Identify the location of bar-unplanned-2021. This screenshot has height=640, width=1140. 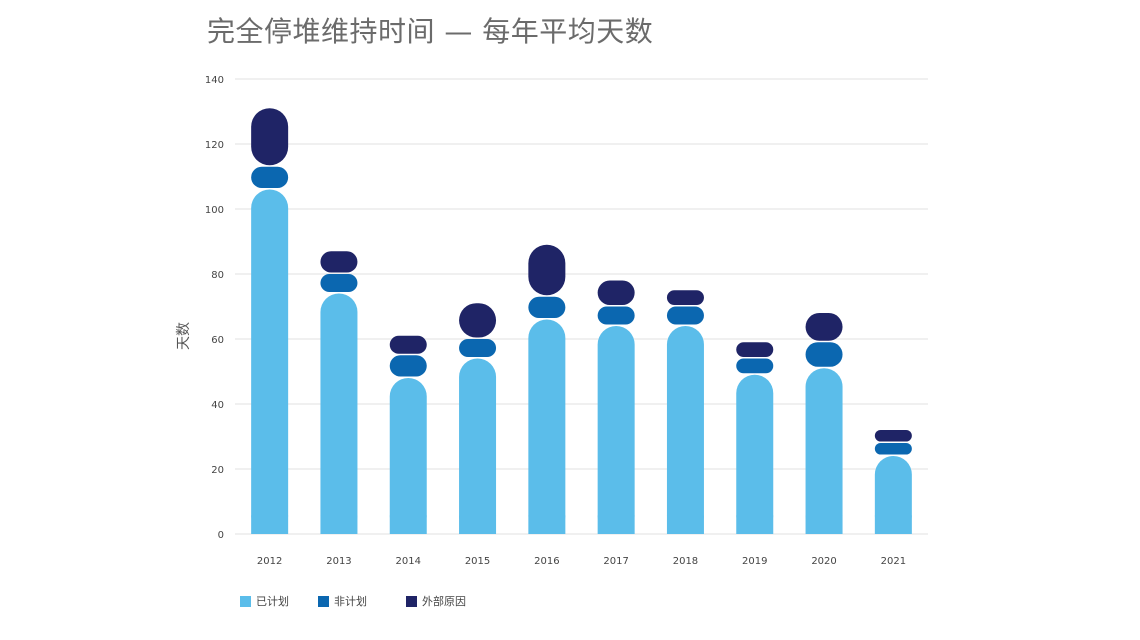
(893, 449).